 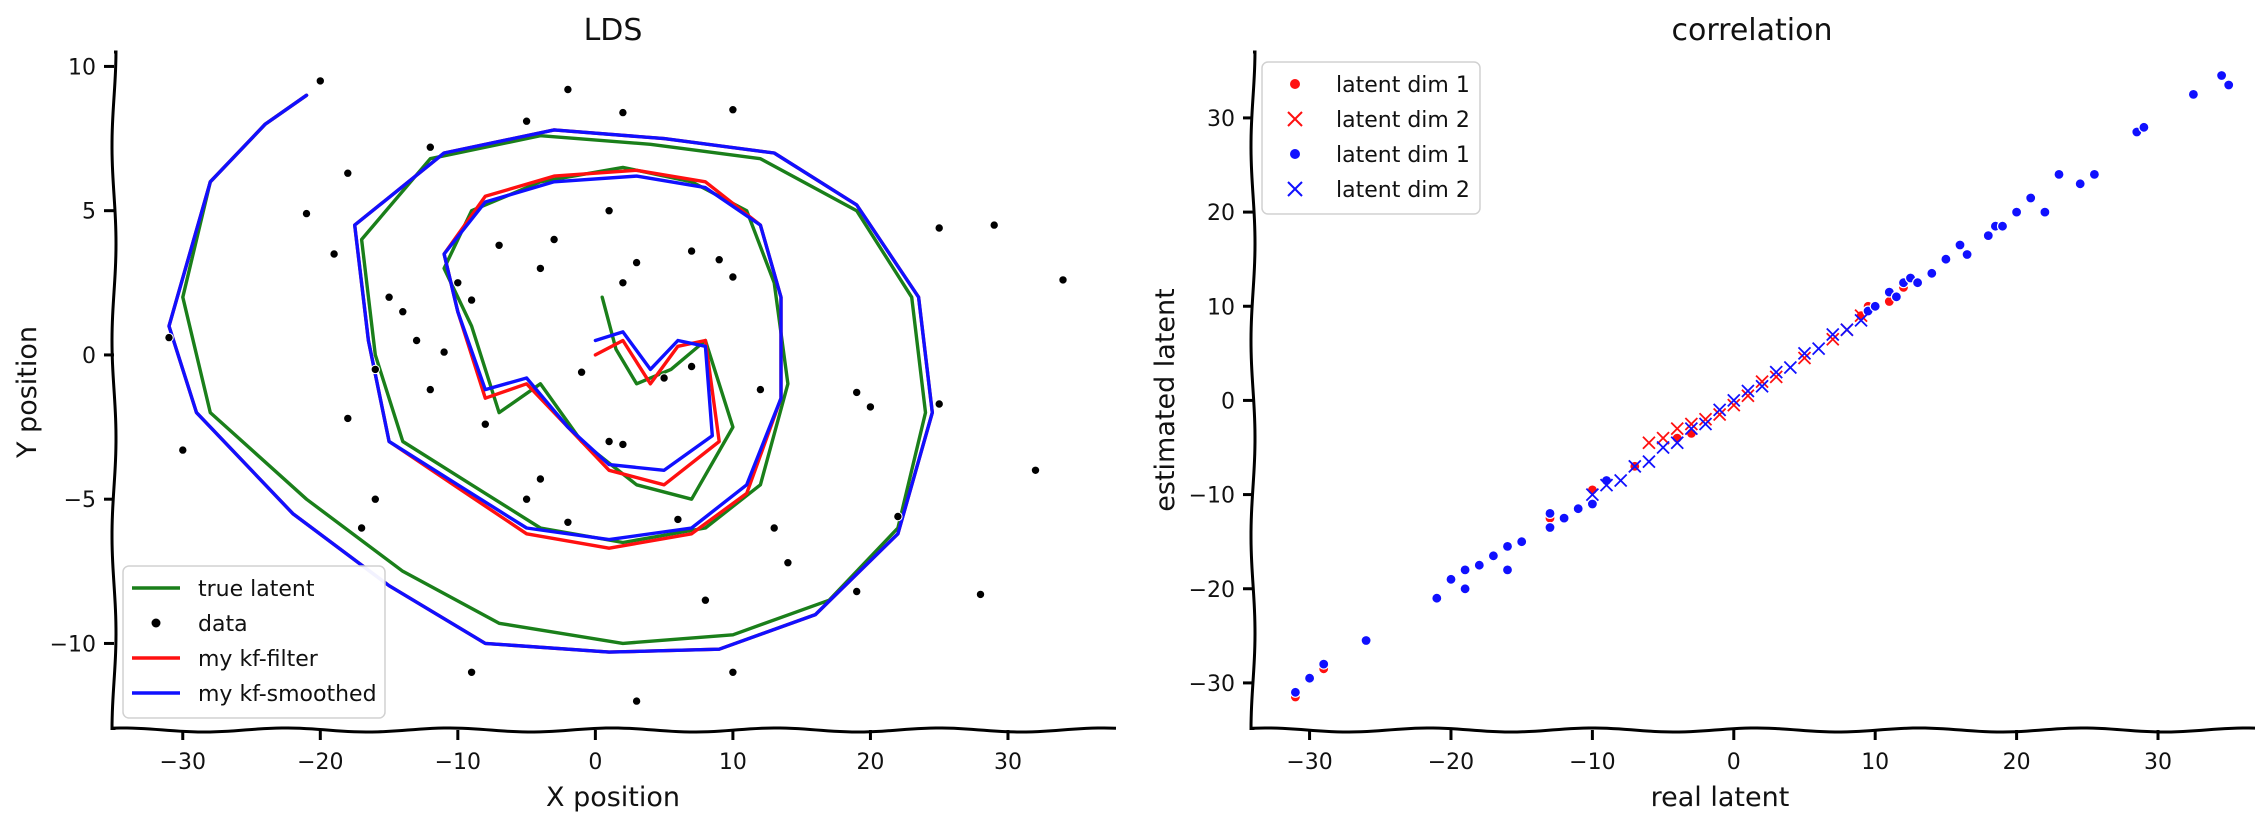 I want to click on lds-legend-label: true latent, so click(x=256, y=589).